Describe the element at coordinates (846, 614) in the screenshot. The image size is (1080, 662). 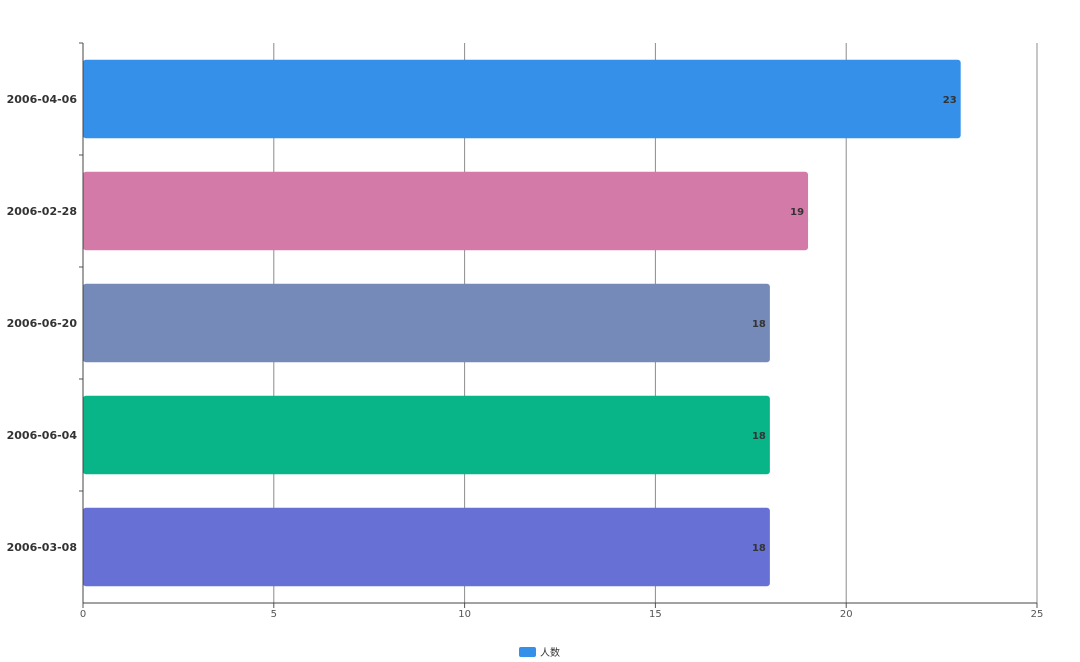
I see `x-tick-label: 20` at that location.